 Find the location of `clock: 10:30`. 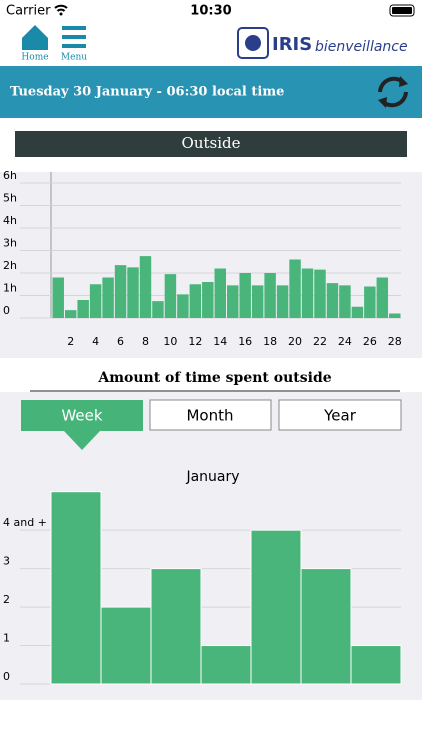

clock: 10:30 is located at coordinates (210, 11).